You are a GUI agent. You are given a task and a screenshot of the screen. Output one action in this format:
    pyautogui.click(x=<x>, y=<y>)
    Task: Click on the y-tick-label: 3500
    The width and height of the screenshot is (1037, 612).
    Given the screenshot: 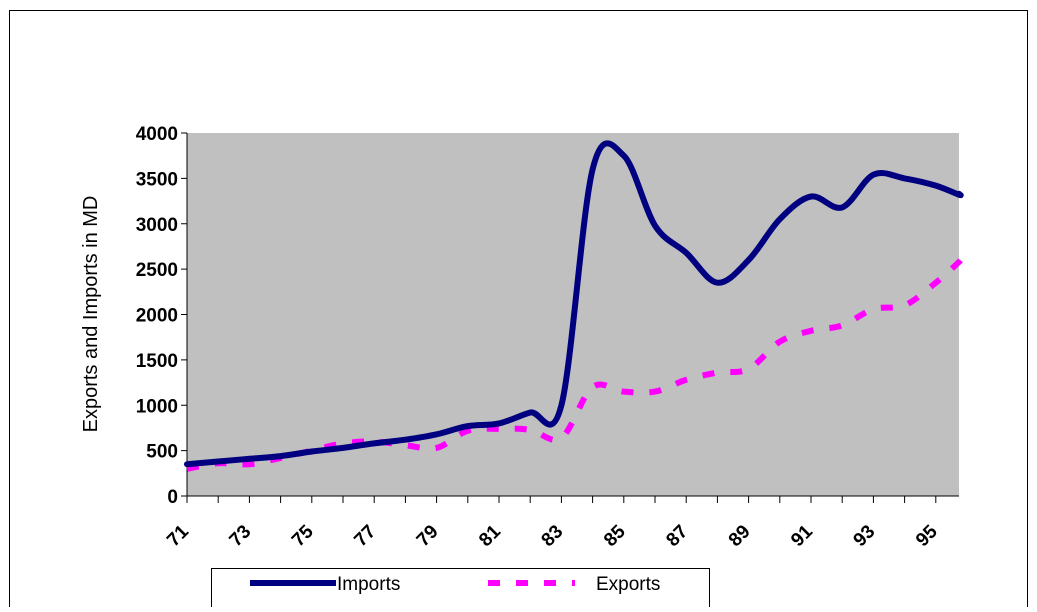 What is the action you would take?
    pyautogui.click(x=157, y=179)
    